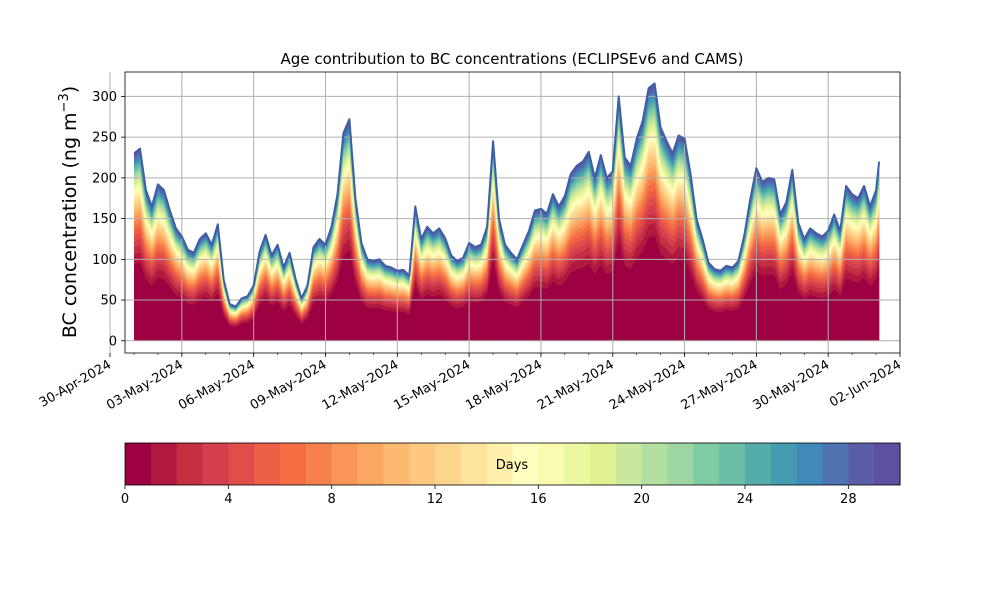  I want to click on age-layer-0-days, so click(507, 288).